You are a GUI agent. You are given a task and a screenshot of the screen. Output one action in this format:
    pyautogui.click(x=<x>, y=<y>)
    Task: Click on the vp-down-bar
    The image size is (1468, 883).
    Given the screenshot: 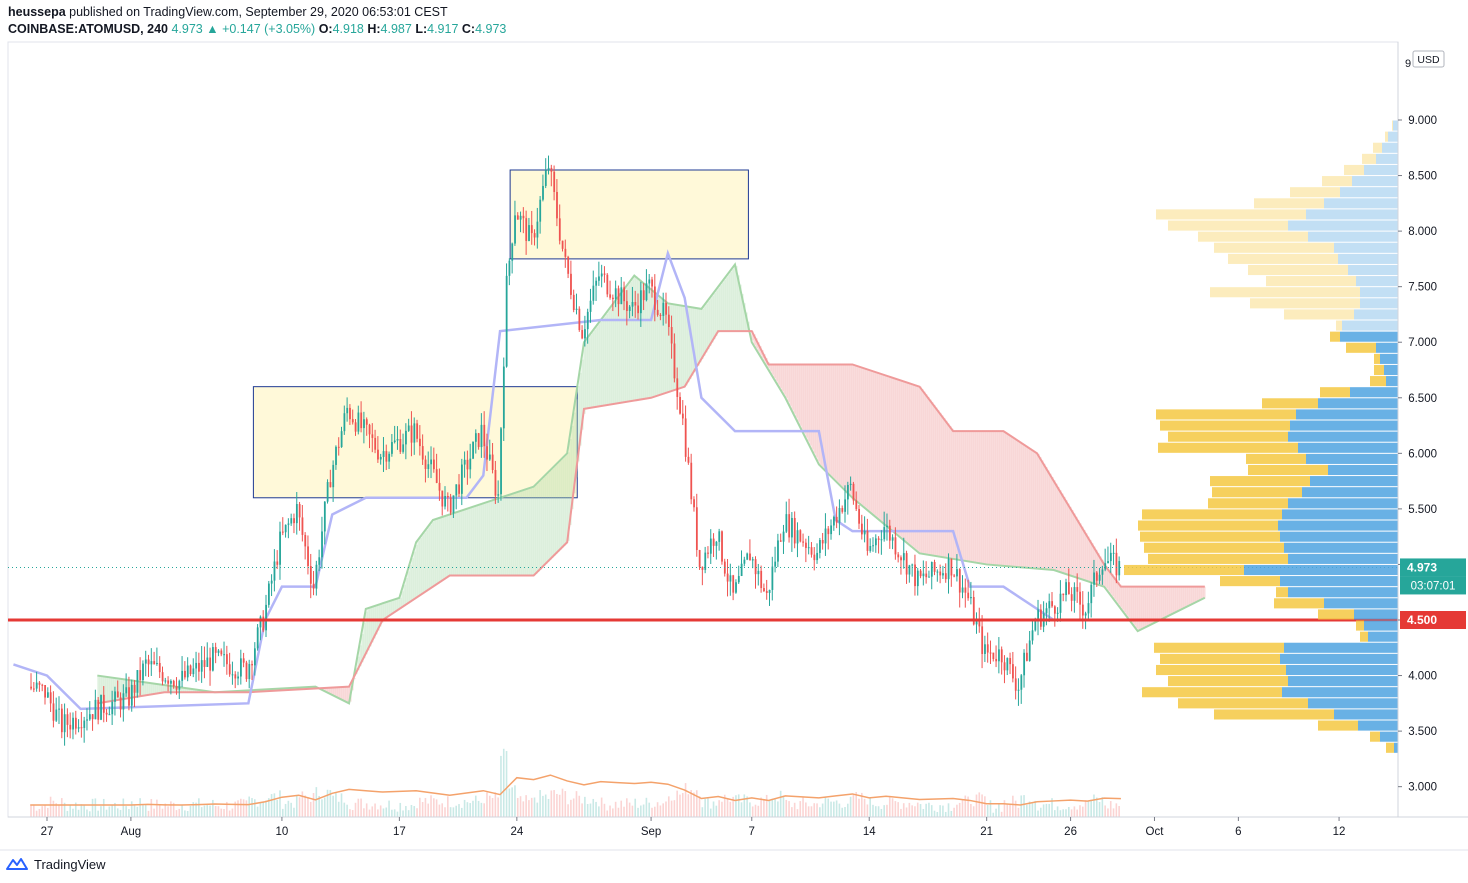 What is the action you would take?
    pyautogui.click(x=1361, y=347)
    